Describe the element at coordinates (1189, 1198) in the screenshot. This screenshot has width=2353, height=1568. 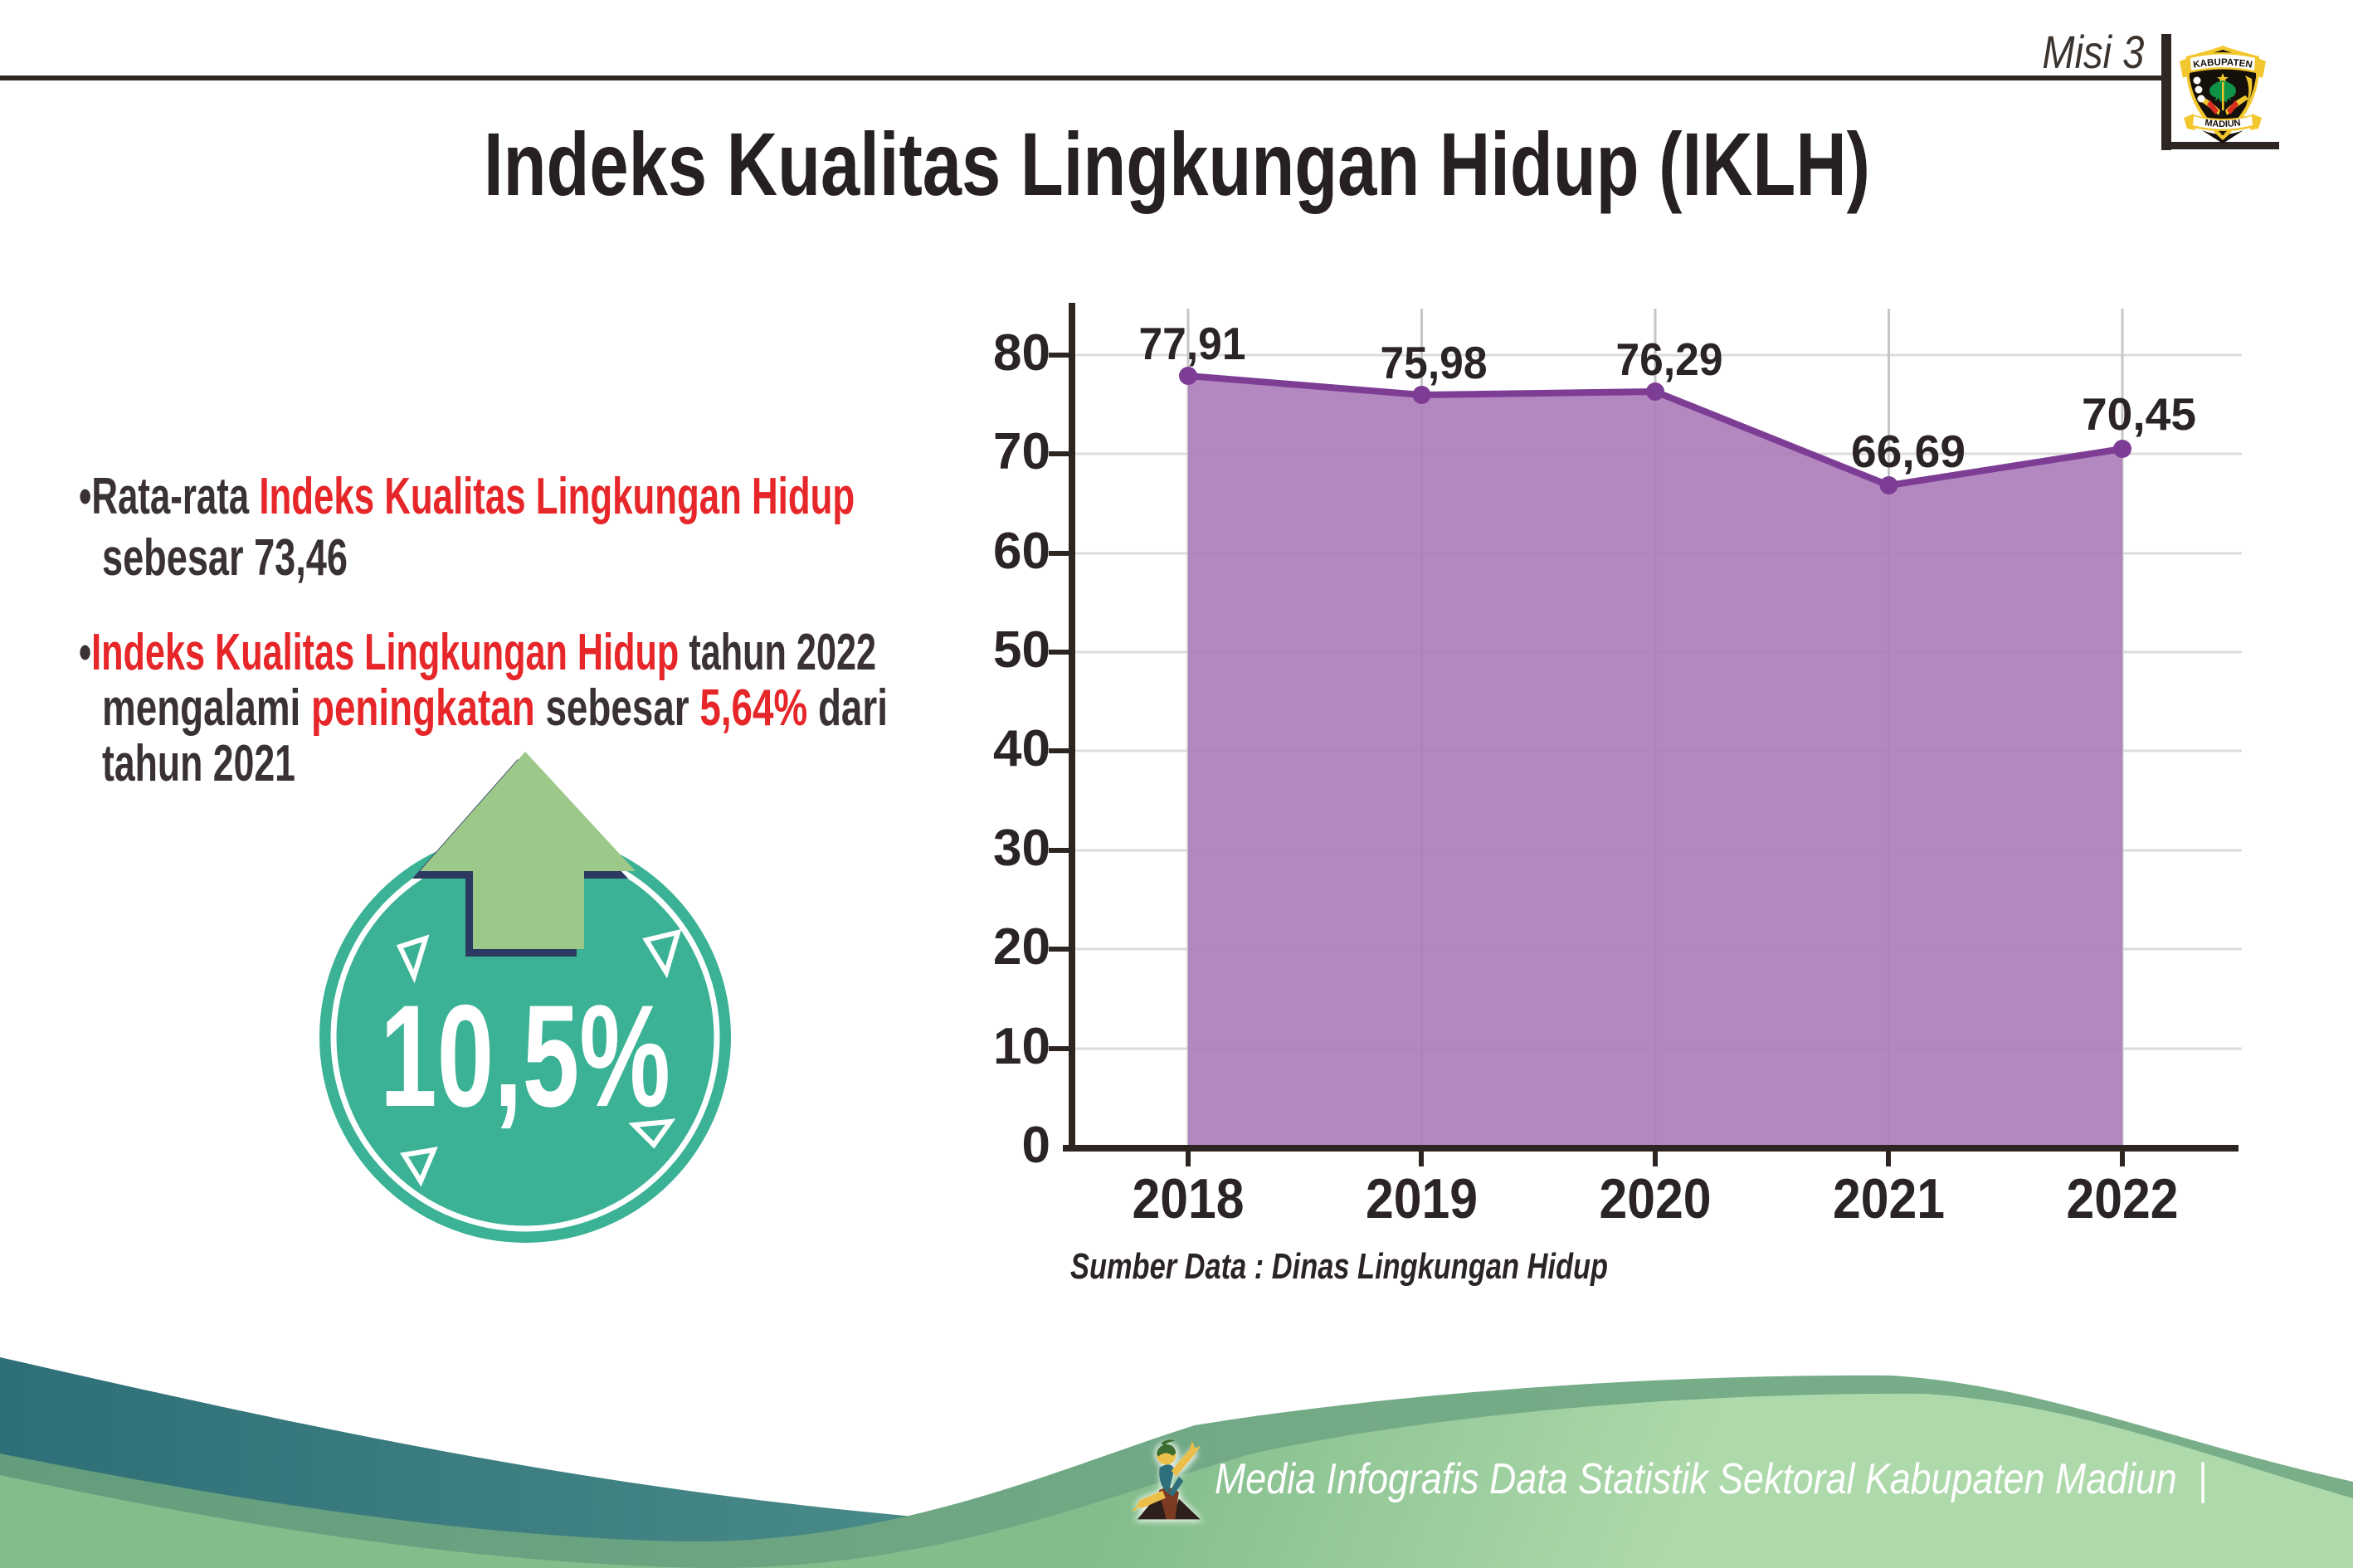
I see `svg-text: 2018` at that location.